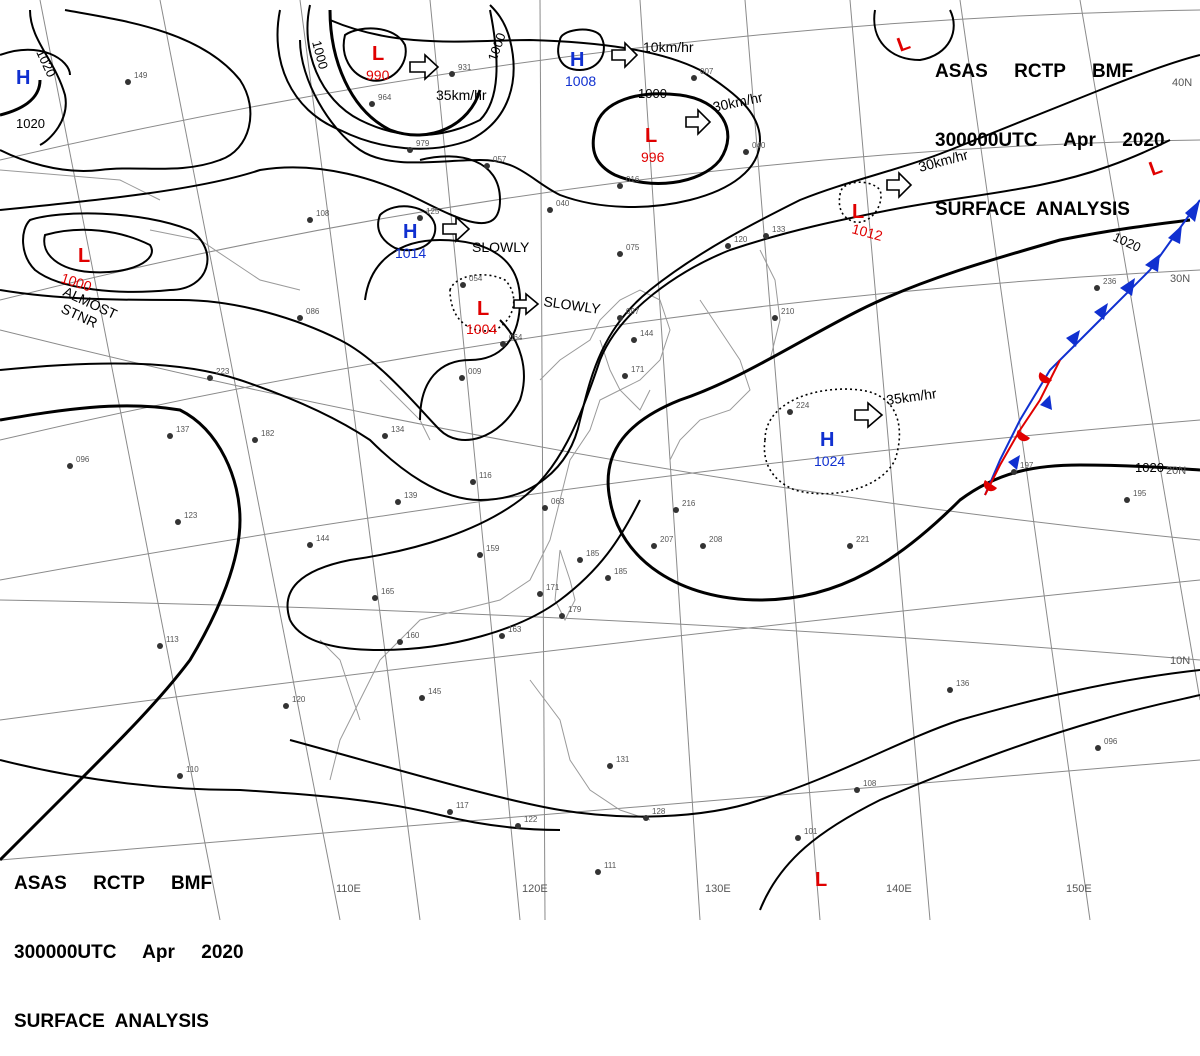 The image size is (1200, 1056). I want to click on station-pressure-value: 210, so click(788, 311).